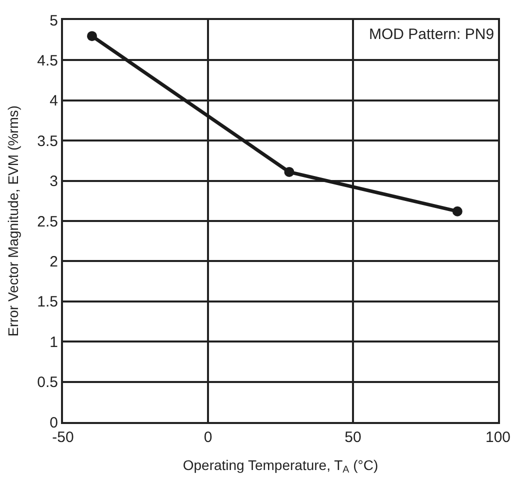 The image size is (523, 483). I want to click on y-tick-label: 0.5, so click(47, 383).